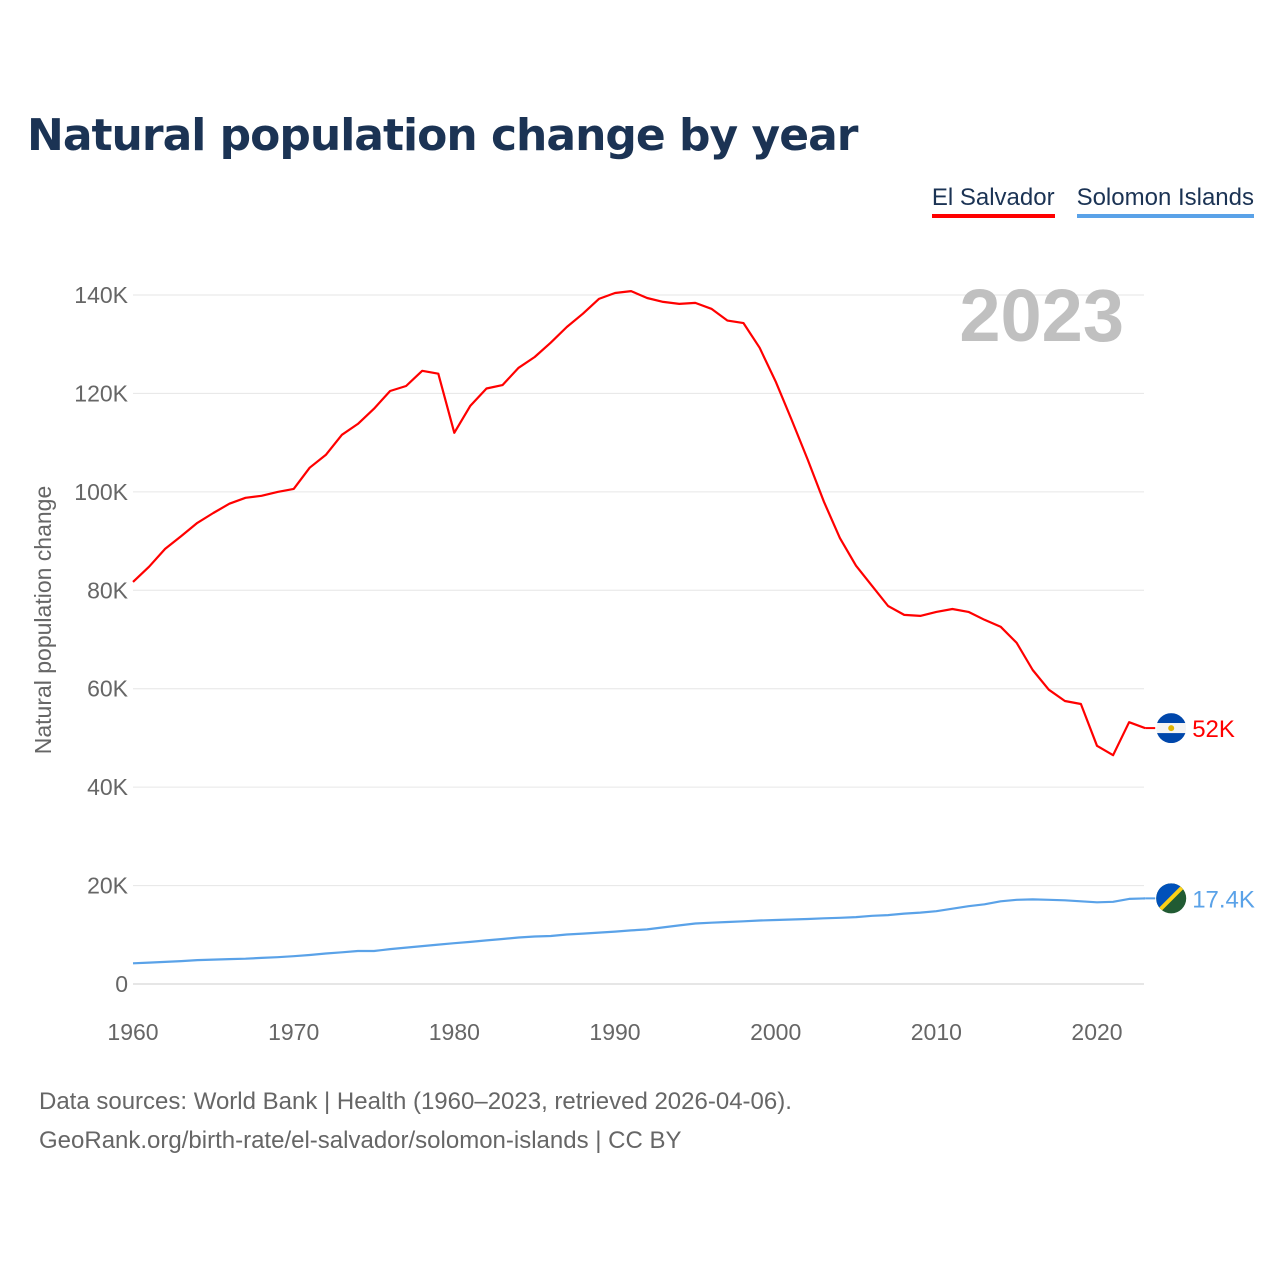 This screenshot has height=1280, width=1280. I want to click on end-value-label: 52K, so click(1213, 729).